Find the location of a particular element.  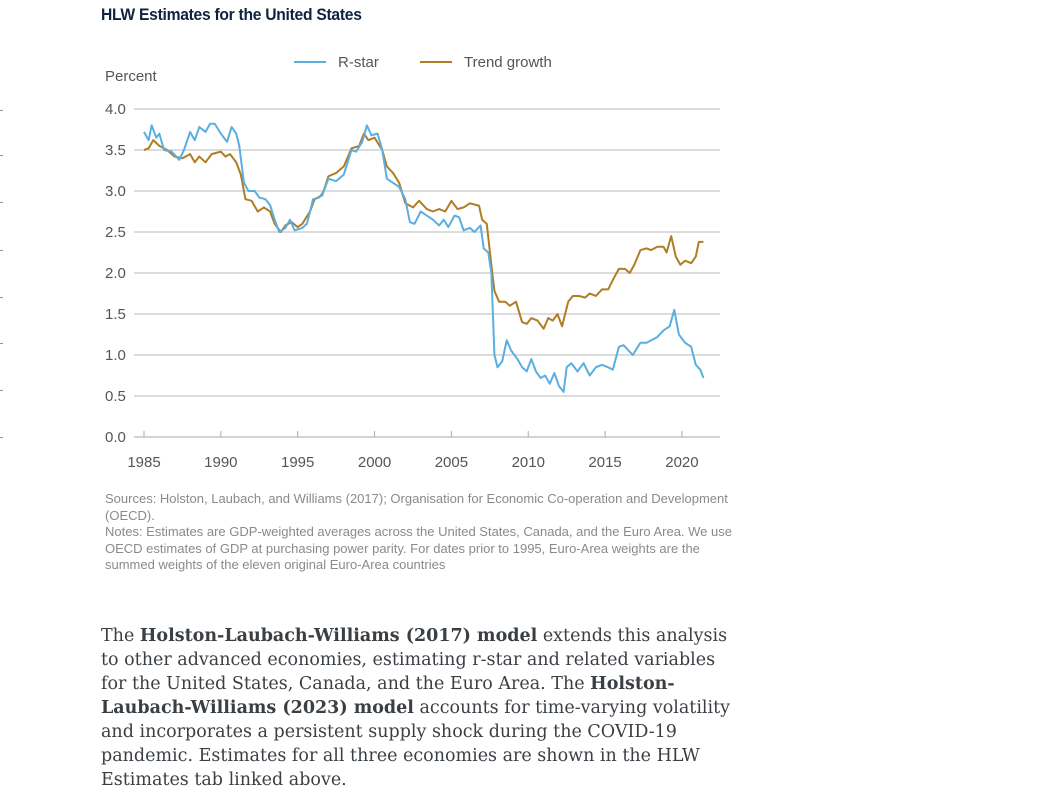

x-tick-label: 1995 is located at coordinates (297, 462).